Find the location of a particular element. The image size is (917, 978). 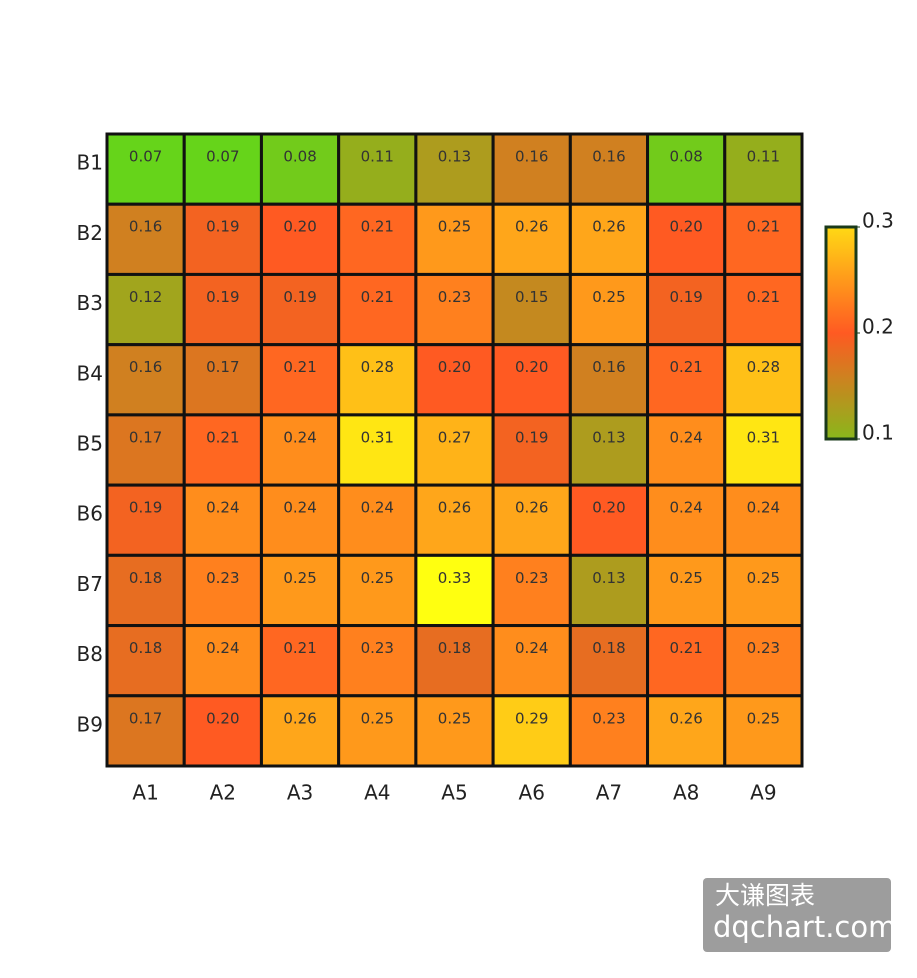

cell-label: 0.18 is located at coordinates (608, 648).